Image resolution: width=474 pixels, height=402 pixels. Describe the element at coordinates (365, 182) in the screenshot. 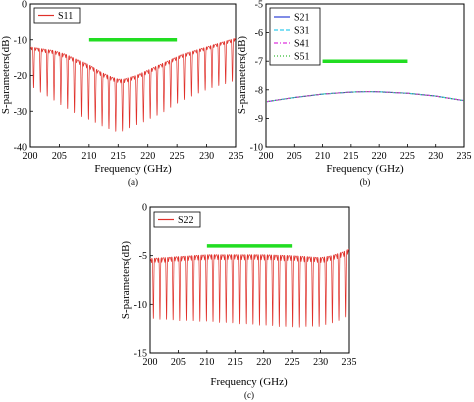

I see `panel-label: (b)` at that location.